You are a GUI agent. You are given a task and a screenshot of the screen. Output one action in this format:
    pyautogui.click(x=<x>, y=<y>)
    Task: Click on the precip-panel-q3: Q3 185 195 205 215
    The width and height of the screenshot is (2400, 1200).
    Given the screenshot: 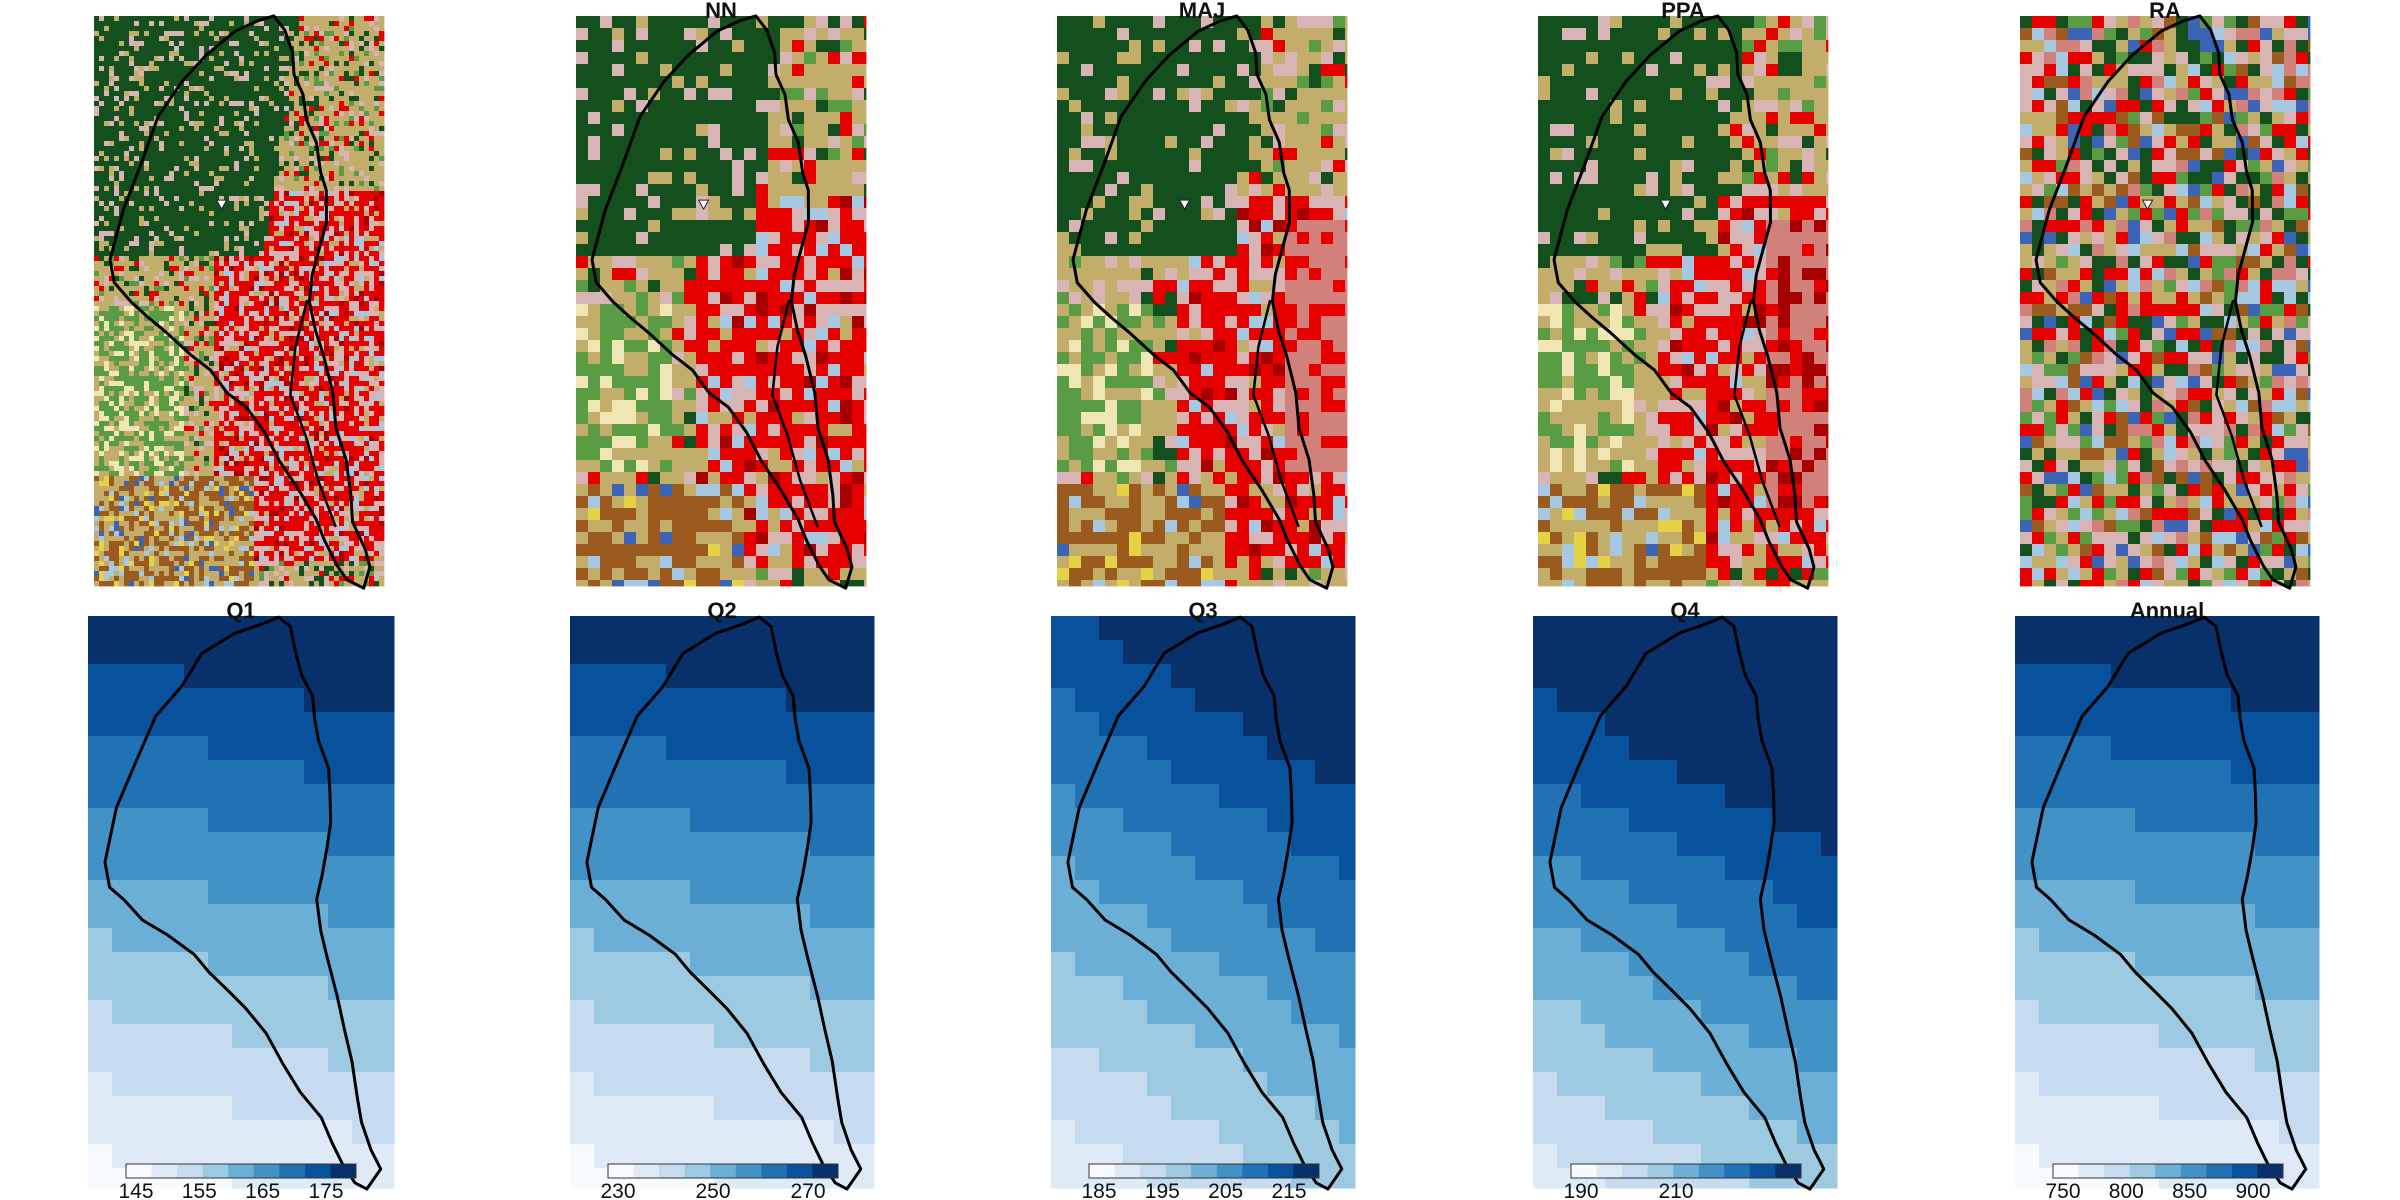 What is the action you would take?
    pyautogui.click(x=1203, y=899)
    